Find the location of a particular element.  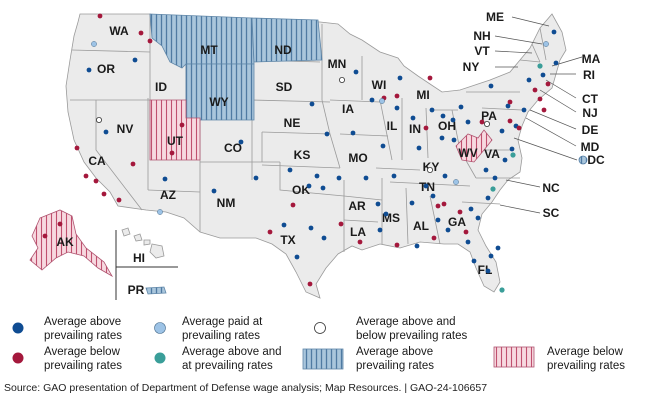

label-ia: IA is located at coordinates (348, 109).